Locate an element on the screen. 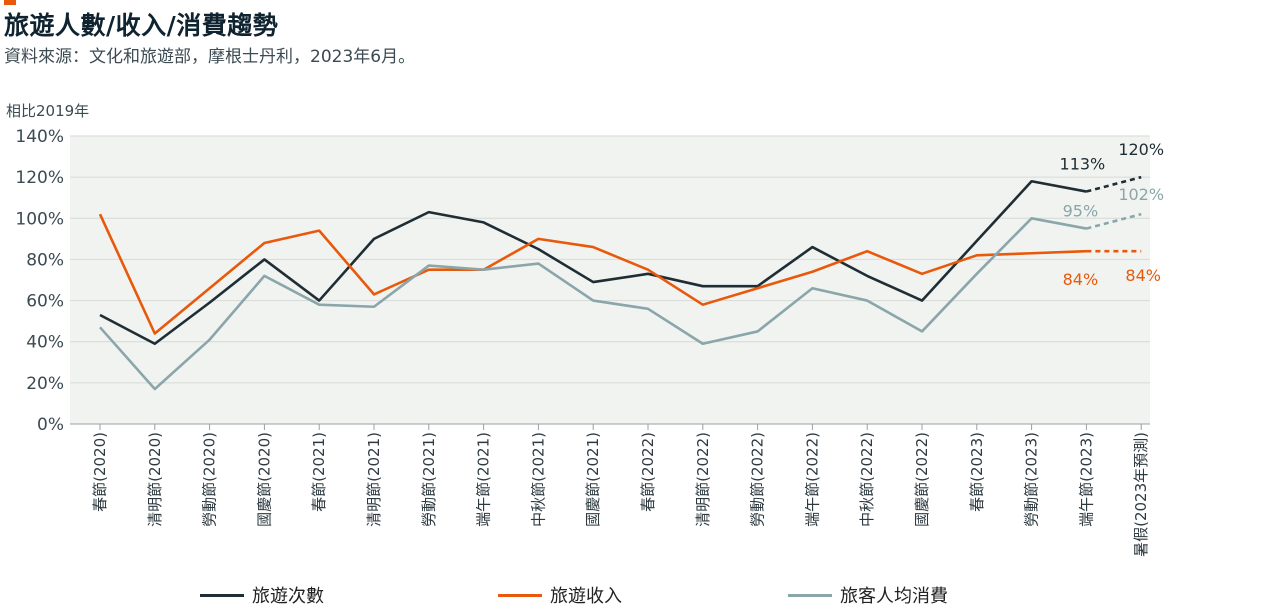 Image resolution: width=1275 pixels, height=608 pixels. y-tick-label: 20% is located at coordinates (45, 384).